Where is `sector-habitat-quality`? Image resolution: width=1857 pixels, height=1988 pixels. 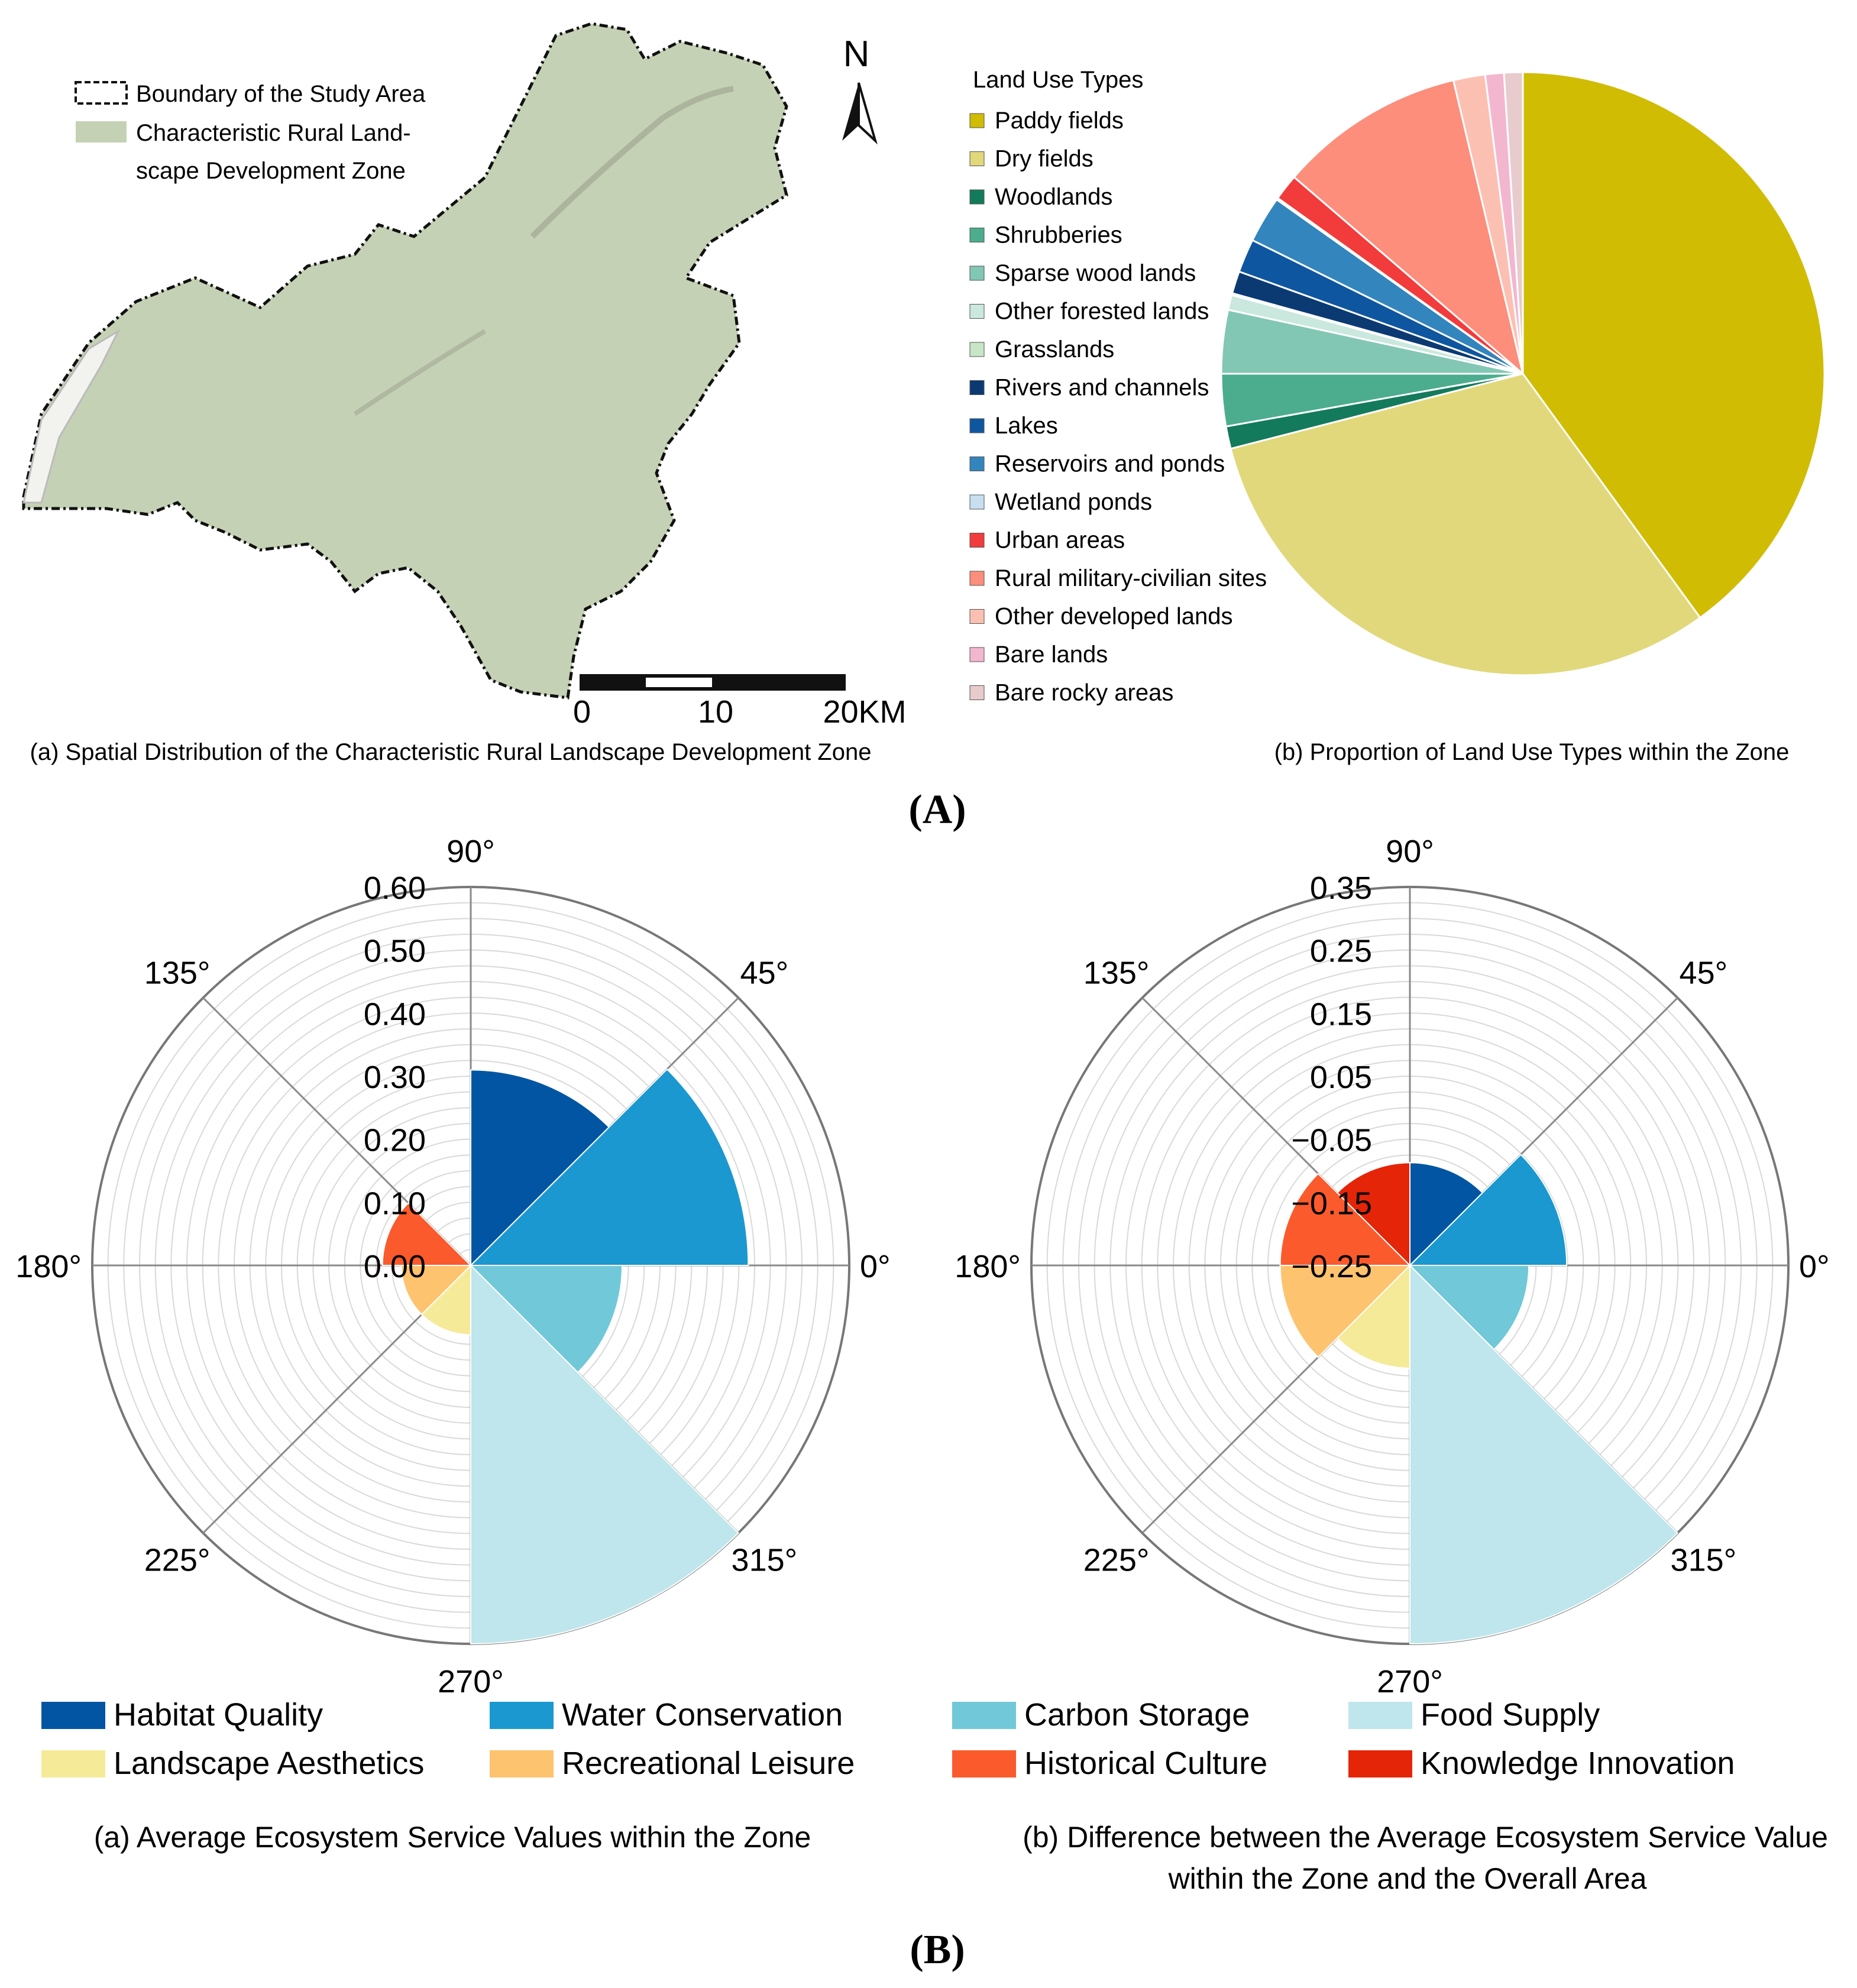
sector-habitat-quality is located at coordinates (1446, 1214).